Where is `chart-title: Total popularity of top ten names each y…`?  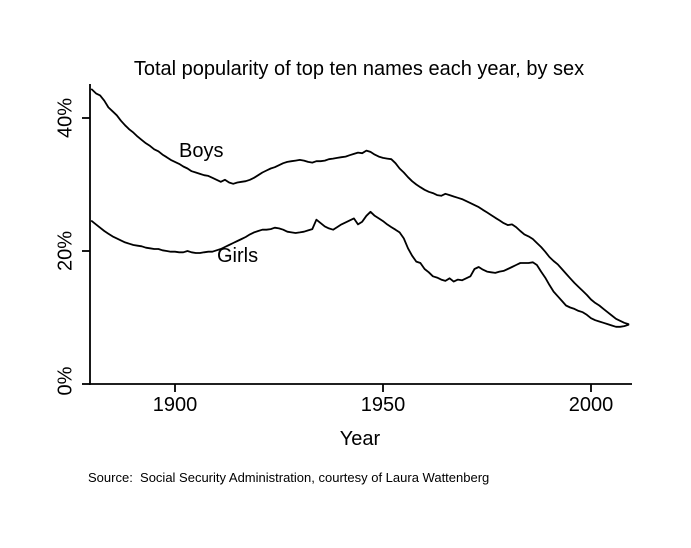
chart-title: Total popularity of top ten names each y… is located at coordinates (359, 69).